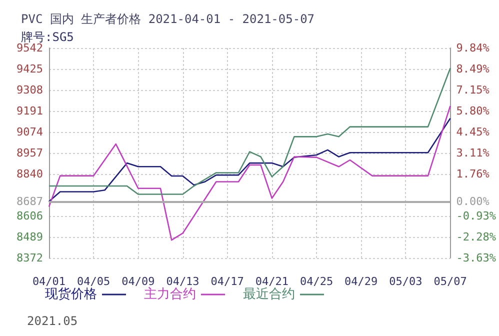  What do you see at coordinates (29, 237) in the screenshot?
I see `y-tick-label: 8489` at bounding box center [29, 237].